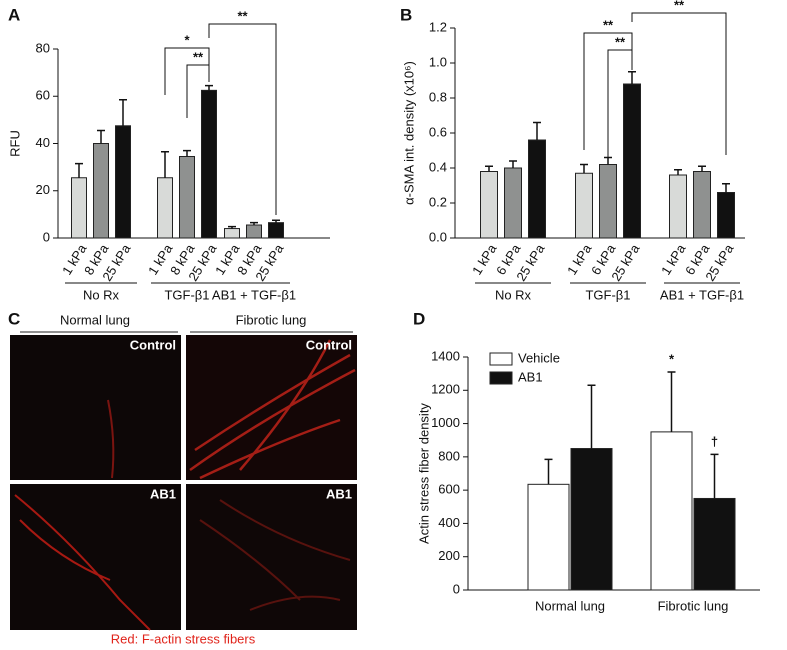 The height and width of the screenshot is (650, 787). Describe the element at coordinates (43, 189) in the screenshot. I see `y-tick-label: 20` at that location.